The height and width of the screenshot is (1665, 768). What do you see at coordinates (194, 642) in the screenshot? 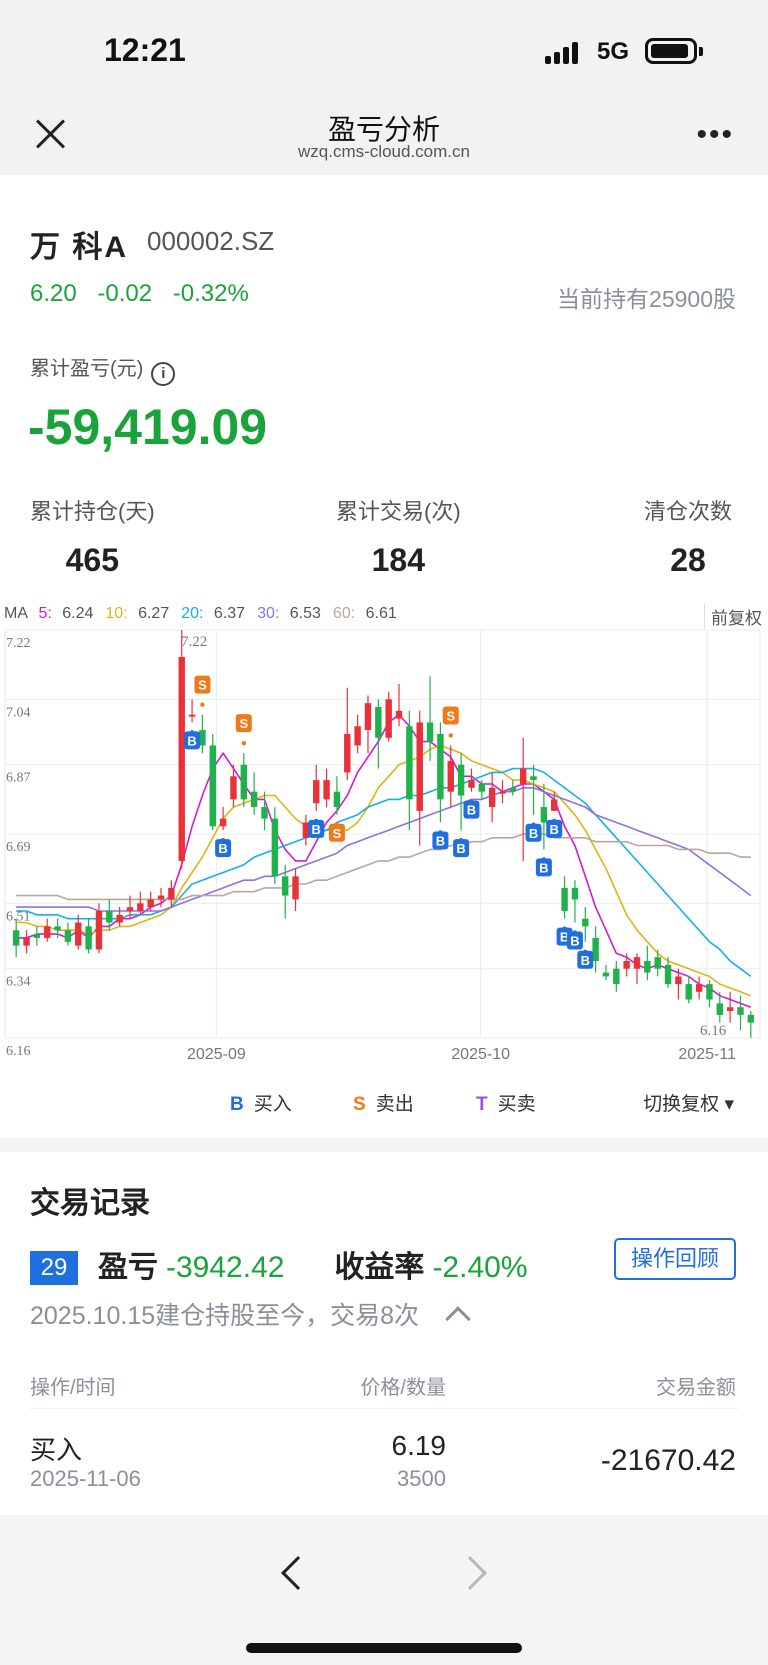
I see `high-label: 7.22` at bounding box center [194, 642].